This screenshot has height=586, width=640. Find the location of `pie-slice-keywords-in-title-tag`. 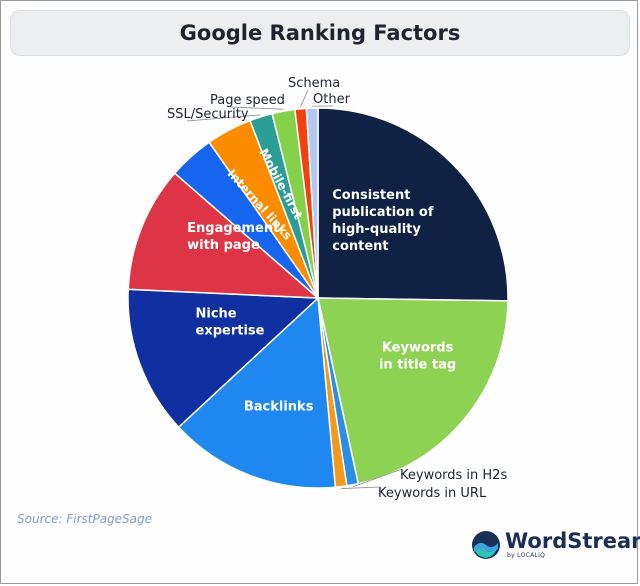

pie-slice-keywords-in-title-tag is located at coordinates (413, 391).